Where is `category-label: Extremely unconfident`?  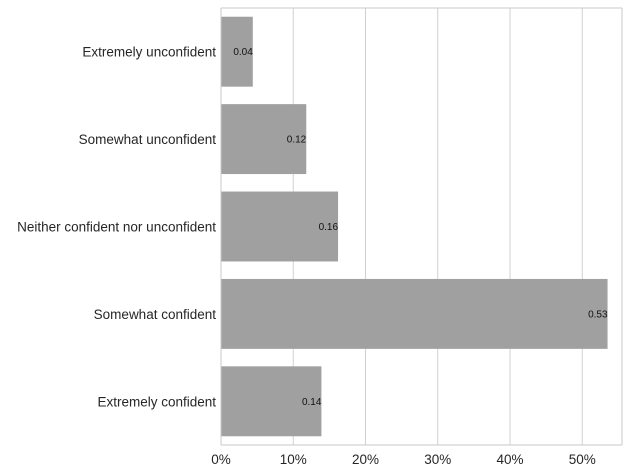 category-label: Extremely unconfident is located at coordinates (149, 52).